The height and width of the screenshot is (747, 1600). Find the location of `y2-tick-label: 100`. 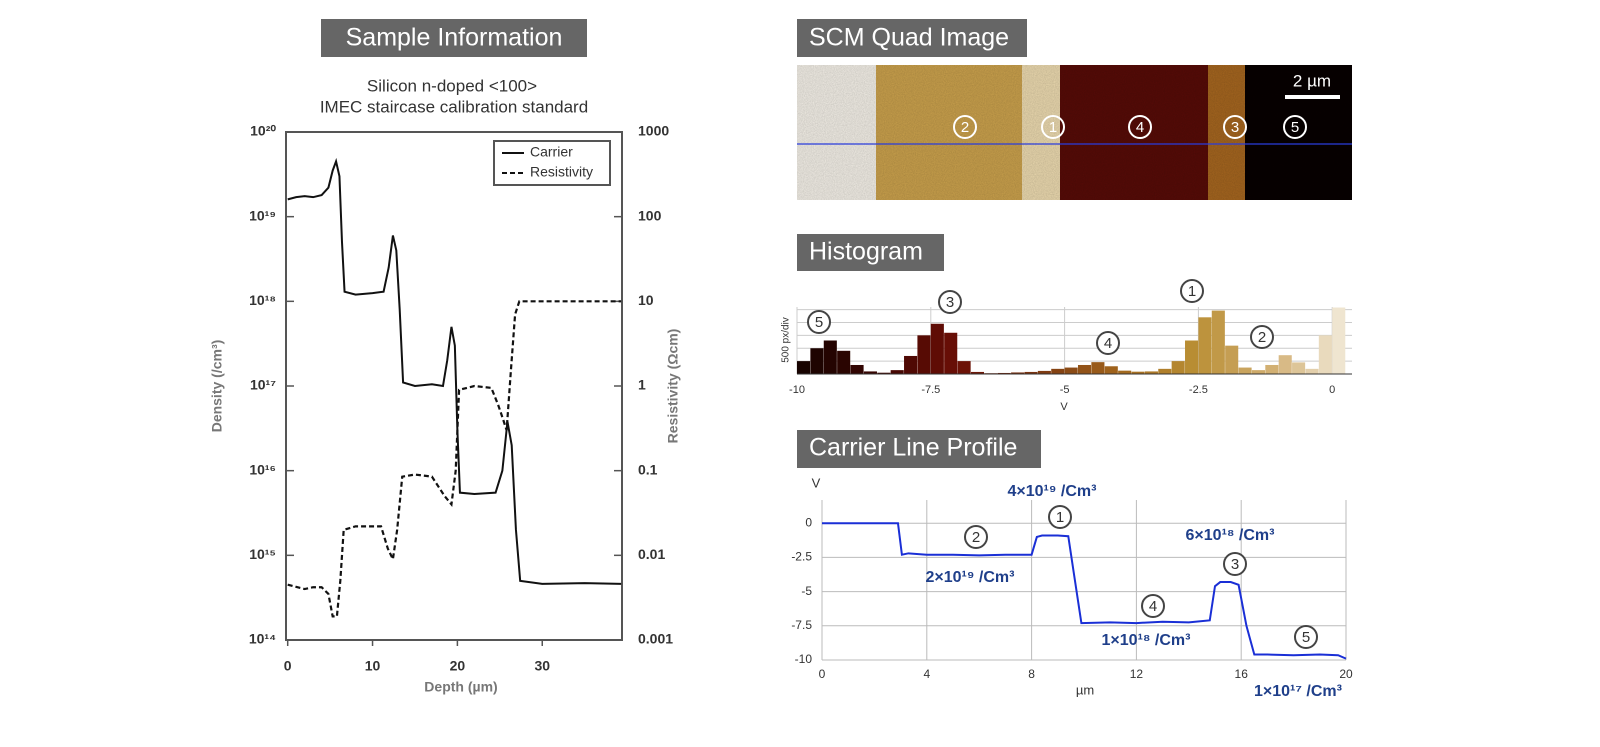

y2-tick-label: 100 is located at coordinates (650, 215).